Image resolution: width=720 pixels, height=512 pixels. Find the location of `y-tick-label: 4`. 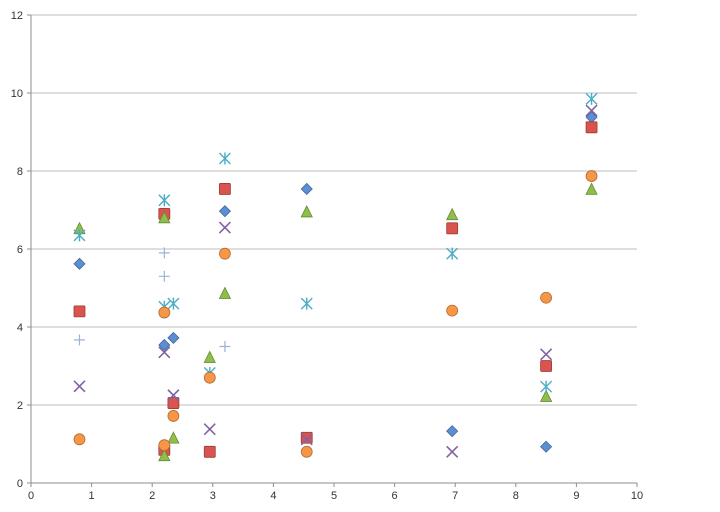

y-tick-label: 4 is located at coordinates (20, 328).